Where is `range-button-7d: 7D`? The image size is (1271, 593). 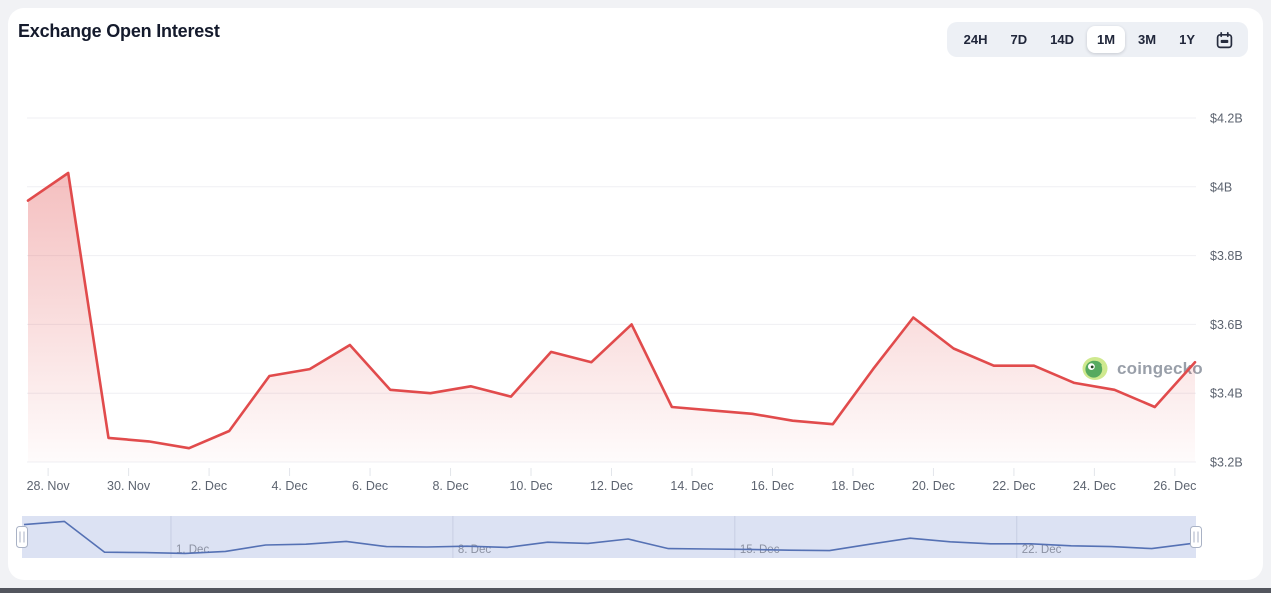
range-button-7d: 7D is located at coordinates (1018, 39).